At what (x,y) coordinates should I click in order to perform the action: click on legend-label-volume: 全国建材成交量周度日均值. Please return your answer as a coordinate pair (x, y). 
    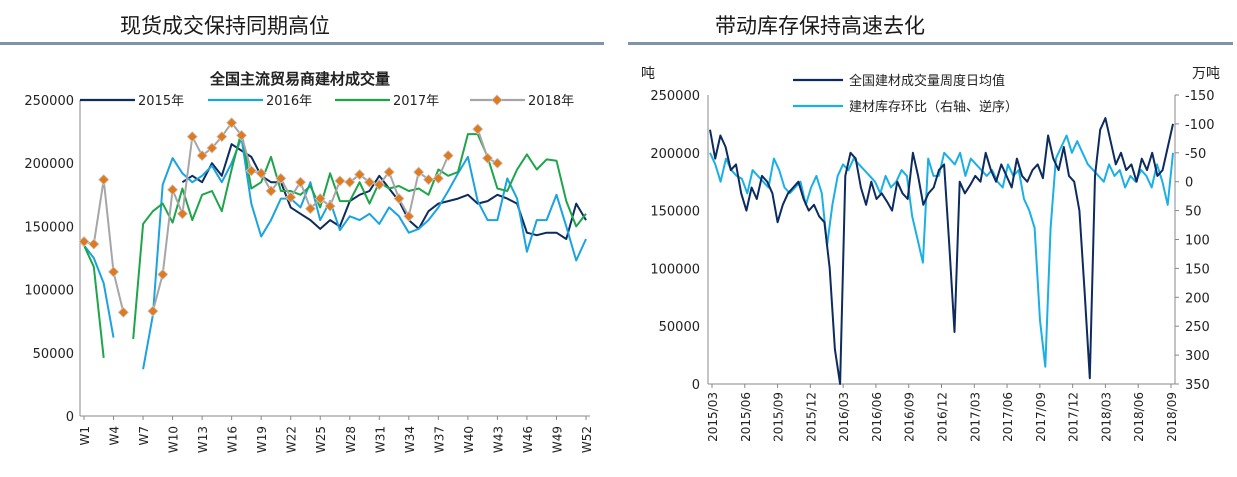
    Looking at the image, I should click on (927, 81).